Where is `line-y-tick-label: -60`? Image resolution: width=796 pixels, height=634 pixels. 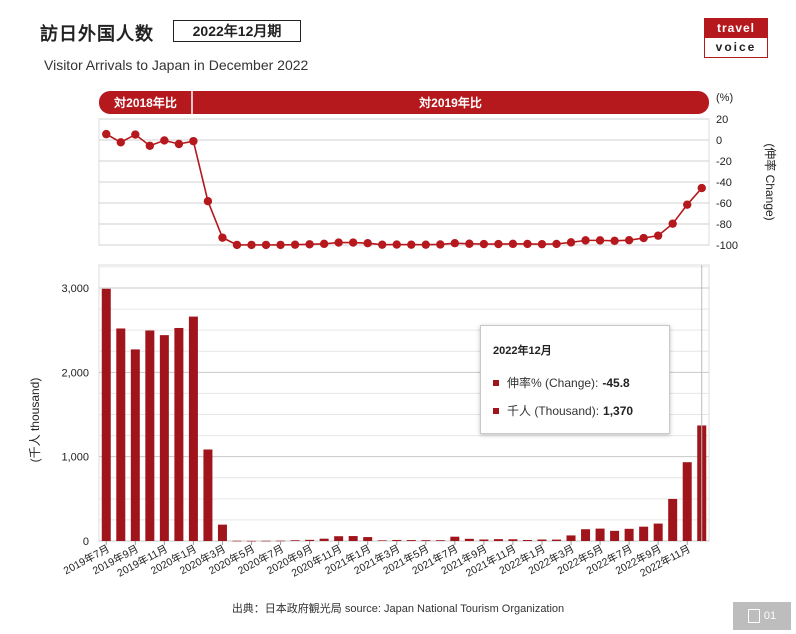
line-y-tick-label: -60 is located at coordinates (724, 204).